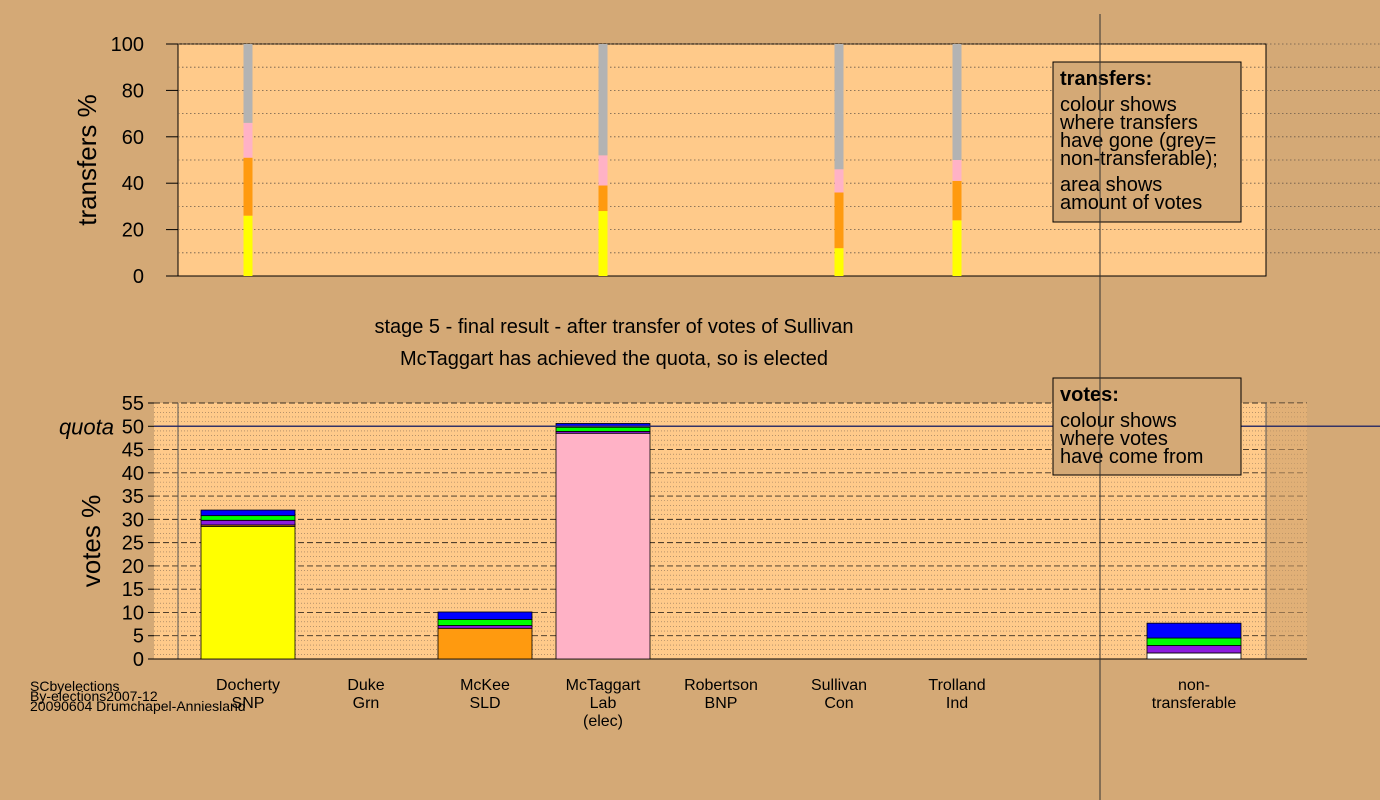 Image resolution: width=1380 pixels, height=800 pixels. What do you see at coordinates (138, 660) in the screenshot?
I see `votes-tick-label: 0` at bounding box center [138, 660].